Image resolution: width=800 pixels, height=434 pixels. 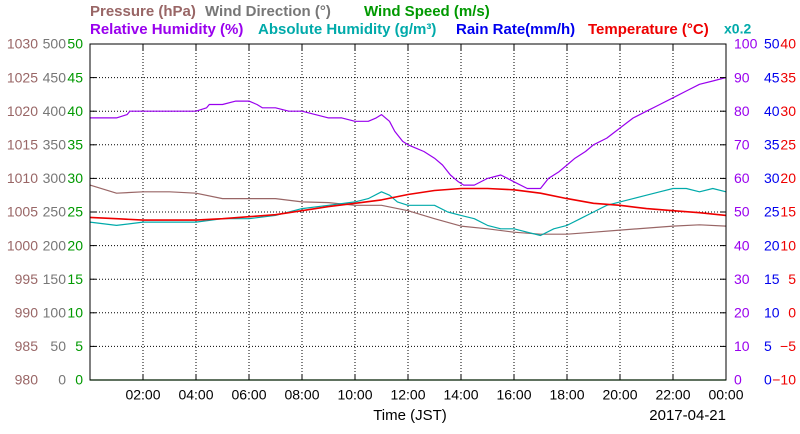 What do you see at coordinates (772, 111) in the screenshot?
I see `tick-label-rain-rate-mm-h: 40` at bounding box center [772, 111].